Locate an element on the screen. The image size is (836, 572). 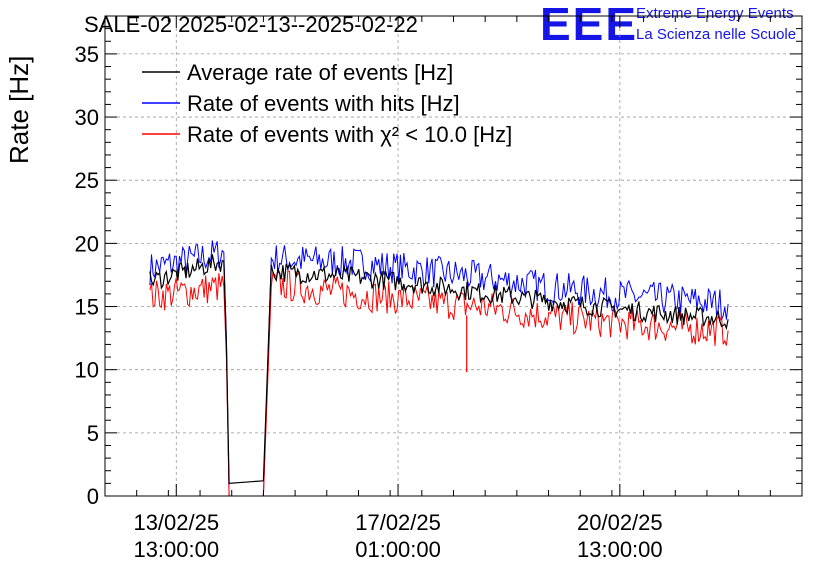
y-tick-label: 25 is located at coordinates (87, 180).